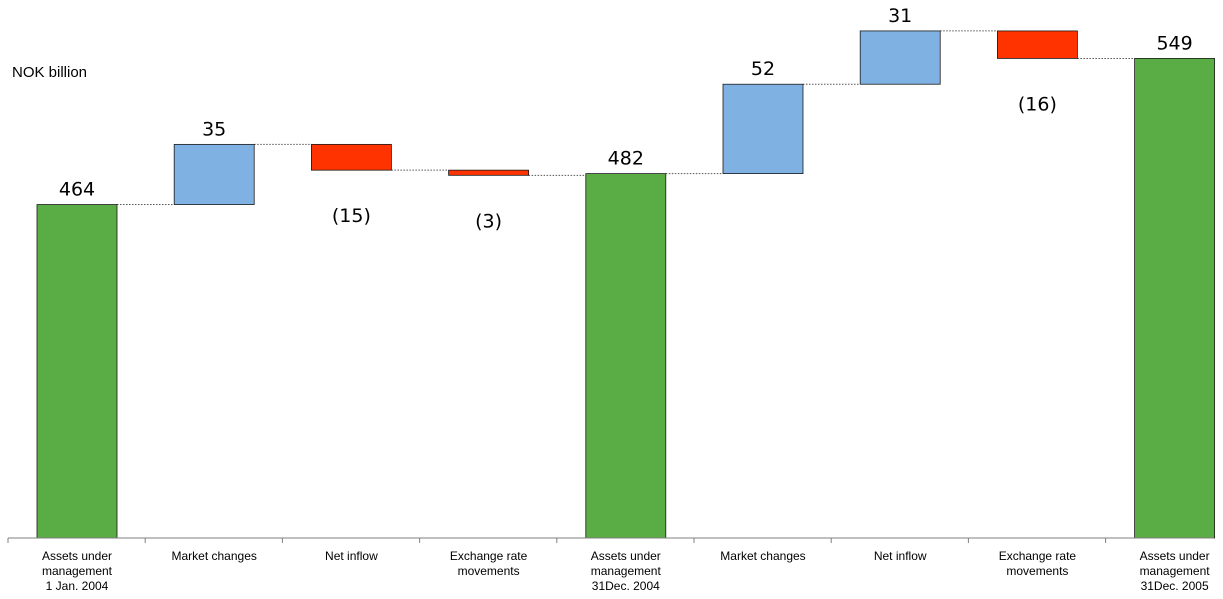 The height and width of the screenshot is (599, 1223). What do you see at coordinates (1037, 104) in the screenshot?
I see `value-label-8: (16)` at bounding box center [1037, 104].